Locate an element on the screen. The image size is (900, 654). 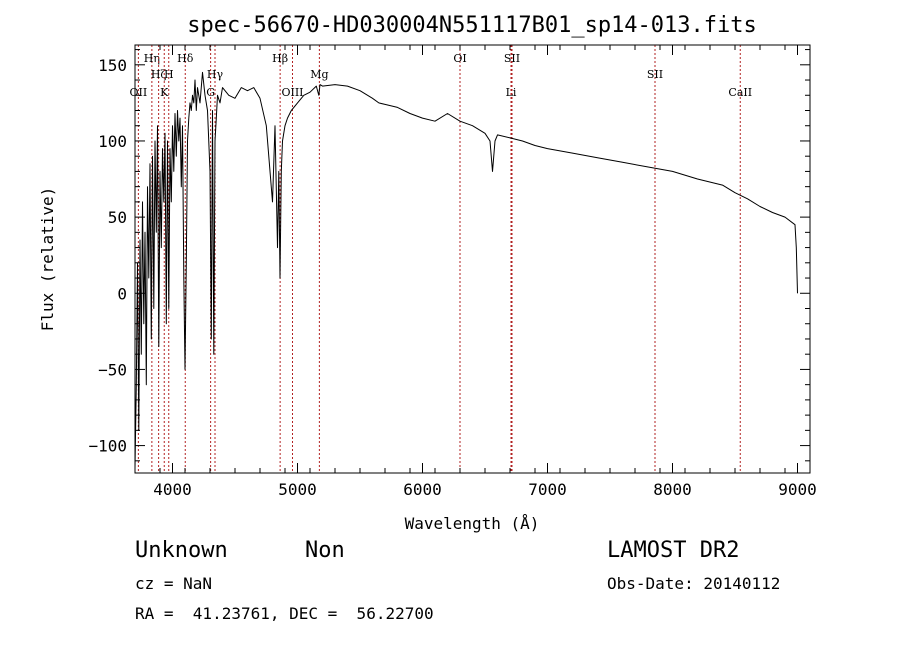
line-marker-label: OI is located at coordinates (459, 58).